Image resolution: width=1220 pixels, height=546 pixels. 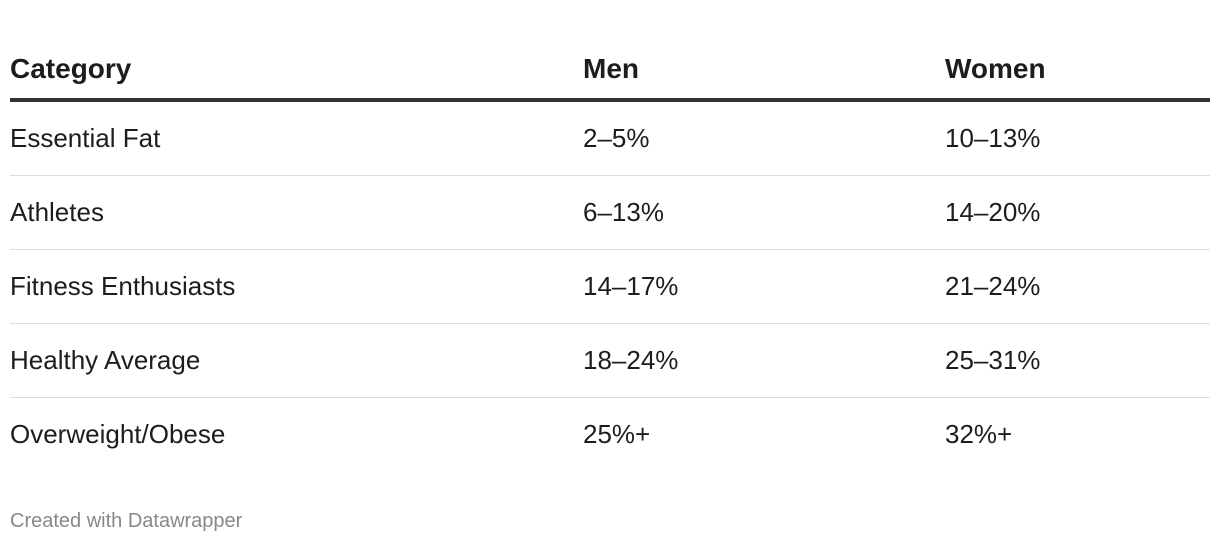 What do you see at coordinates (764, 360) in the screenshot?
I see `cell: 18–24%` at bounding box center [764, 360].